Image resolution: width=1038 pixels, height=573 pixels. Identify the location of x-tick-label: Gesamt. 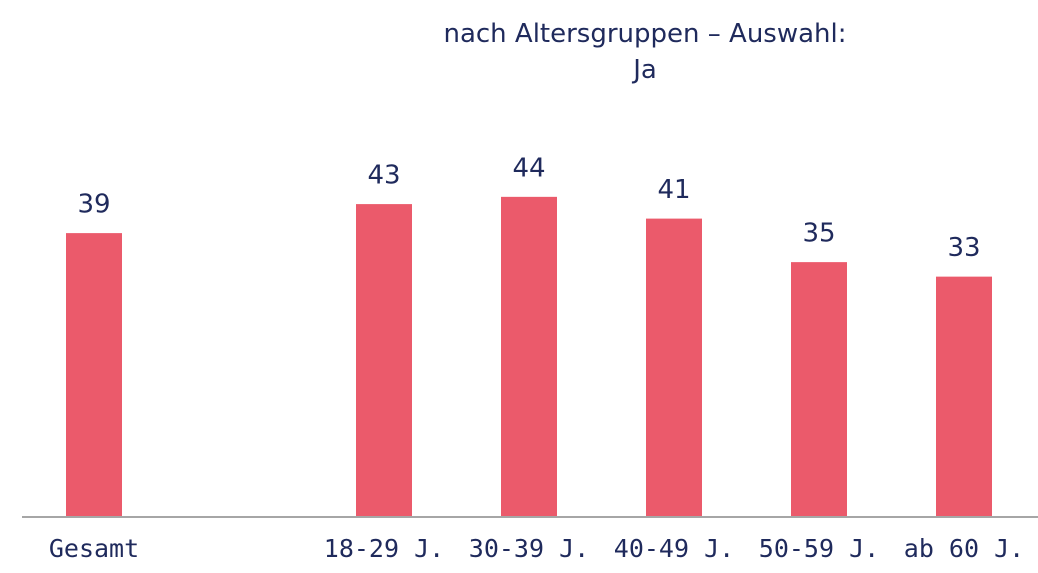
(94, 548).